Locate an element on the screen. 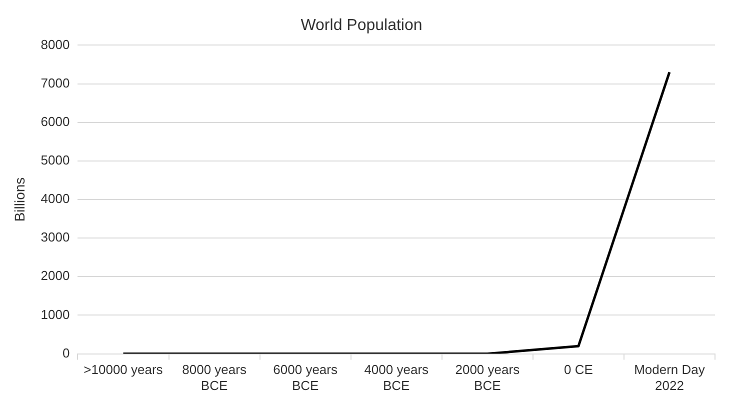 This screenshot has width=733, height=405. x-tick-label: 6000 years BCE is located at coordinates (305, 377).